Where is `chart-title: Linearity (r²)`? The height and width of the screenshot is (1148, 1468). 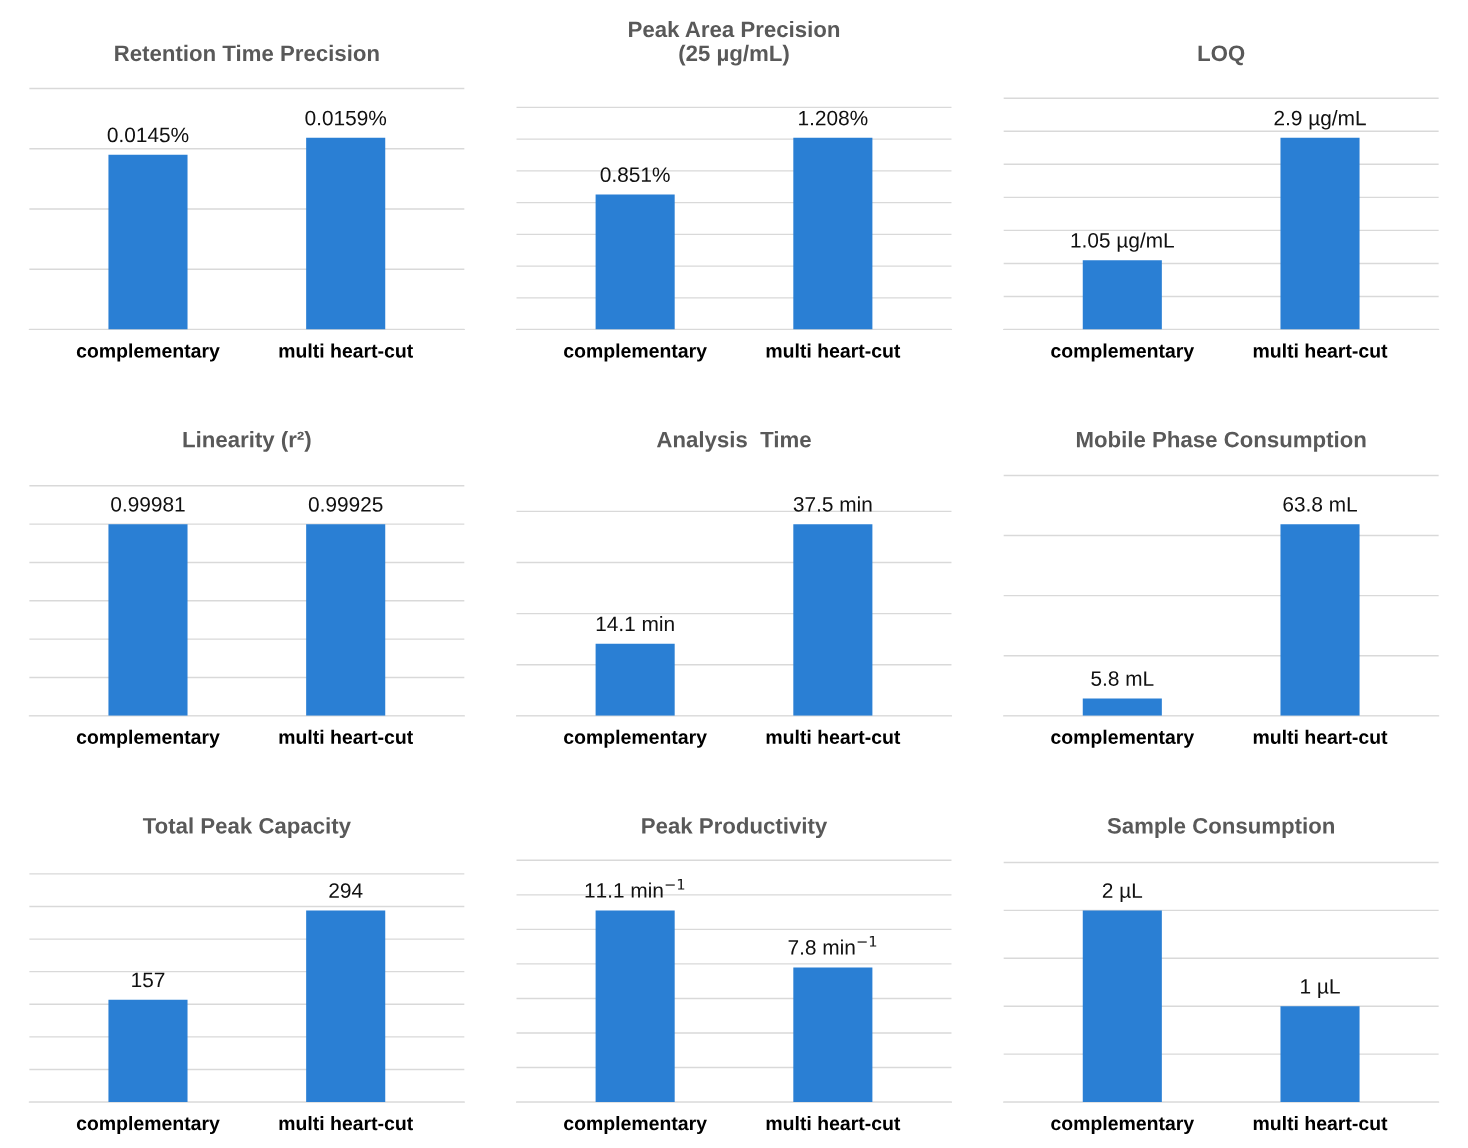 chart-title: Linearity (r²) is located at coordinates (247, 441).